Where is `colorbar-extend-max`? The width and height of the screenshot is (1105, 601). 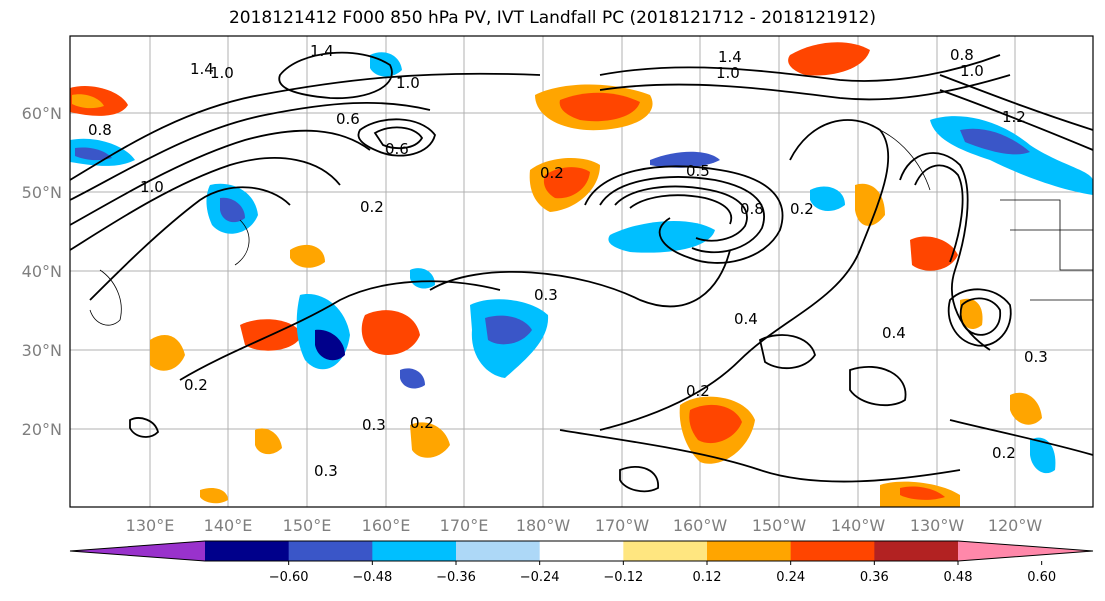 colorbar-extend-max is located at coordinates (1025, 551).